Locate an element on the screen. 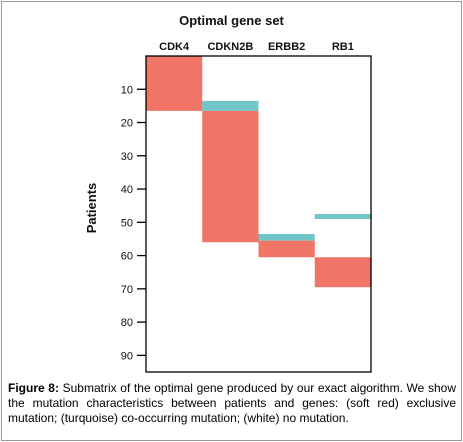 The height and width of the screenshot is (442, 463). gene-label-cdk4: CDK4 is located at coordinates (174, 47).